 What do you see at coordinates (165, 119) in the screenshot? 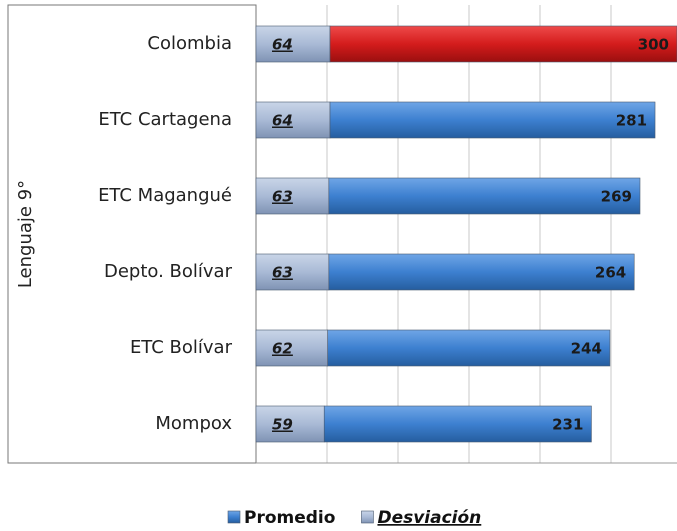
I see `category-label: ETC Cartagena` at bounding box center [165, 119].